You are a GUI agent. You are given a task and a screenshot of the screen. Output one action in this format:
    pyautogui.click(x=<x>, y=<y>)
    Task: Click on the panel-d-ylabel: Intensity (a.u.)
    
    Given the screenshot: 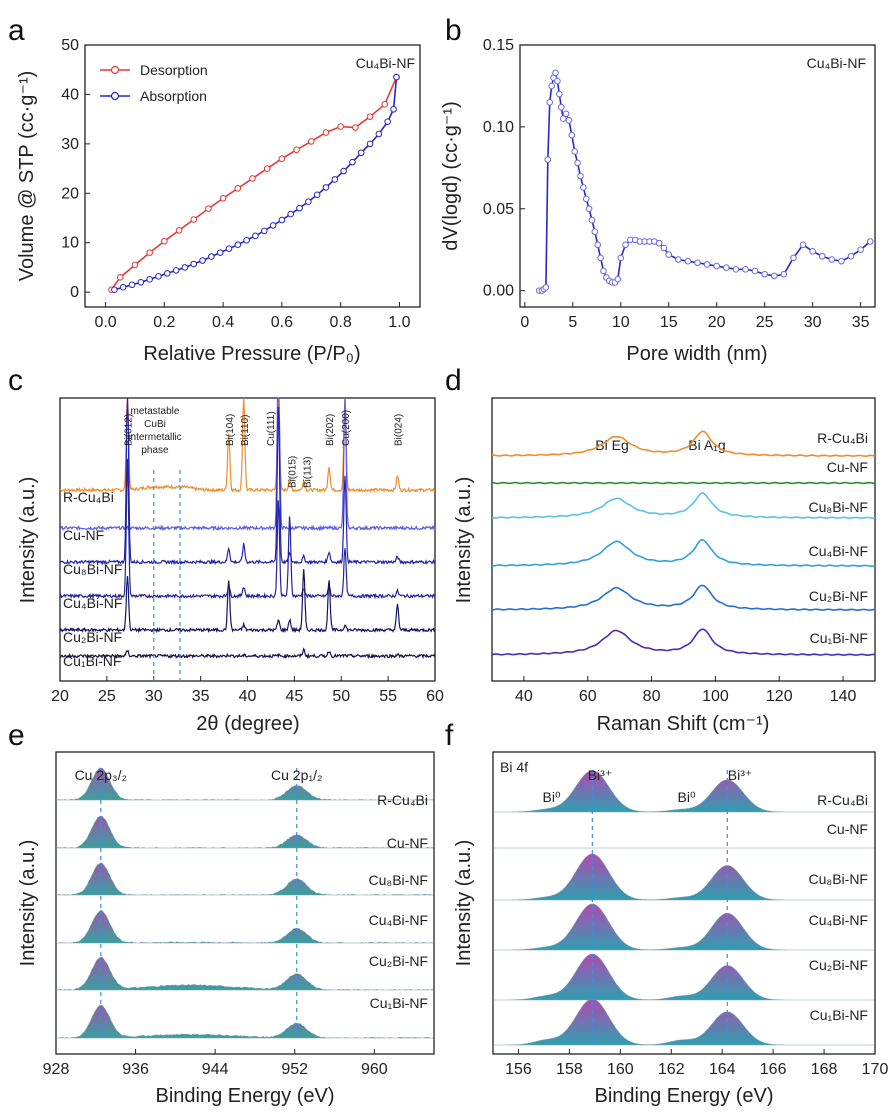 What is the action you would take?
    pyautogui.click(x=464, y=540)
    